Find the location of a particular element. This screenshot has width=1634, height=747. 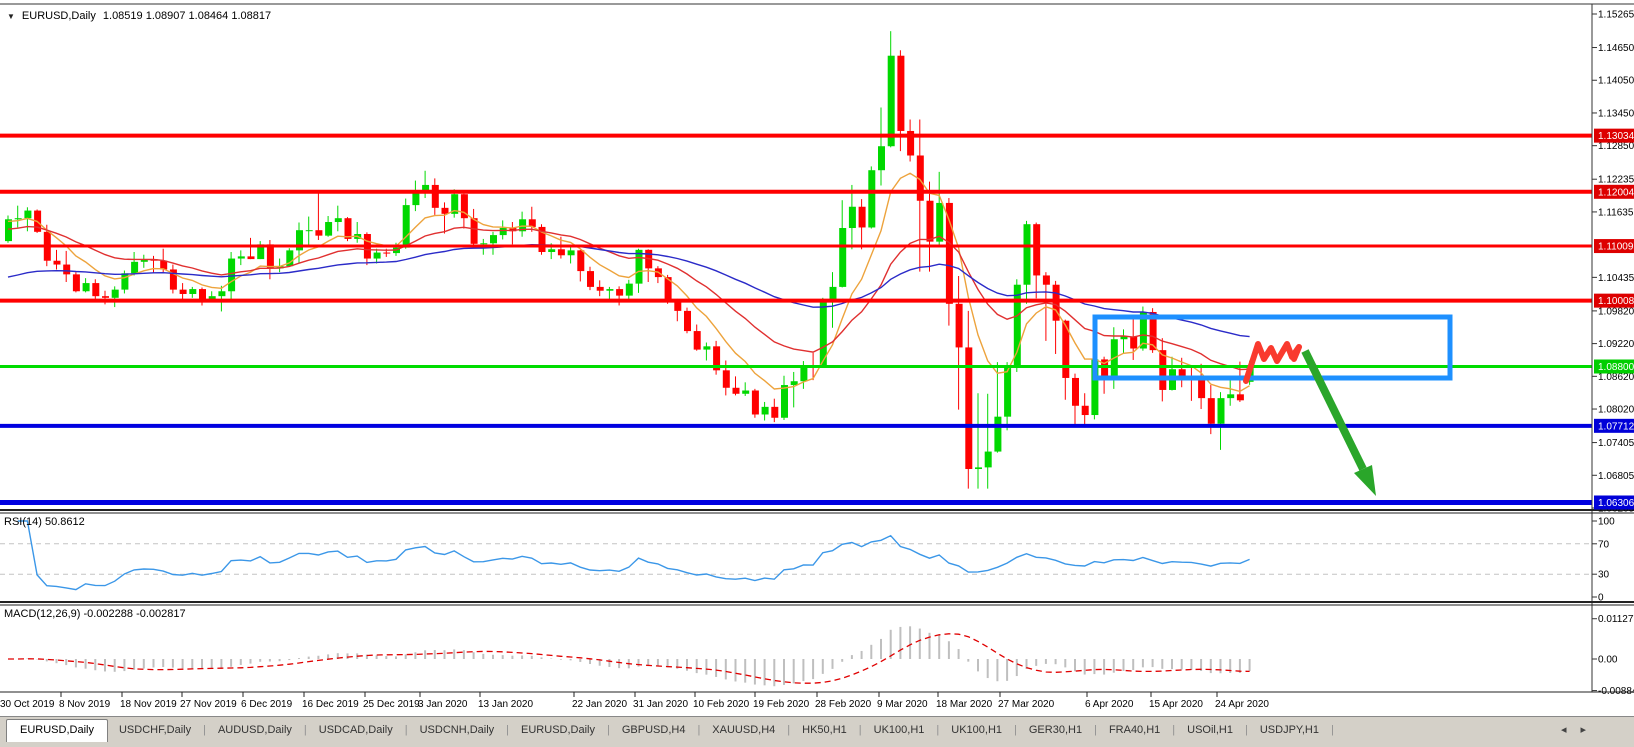

consolidation-range-box is located at coordinates (1272, 347).